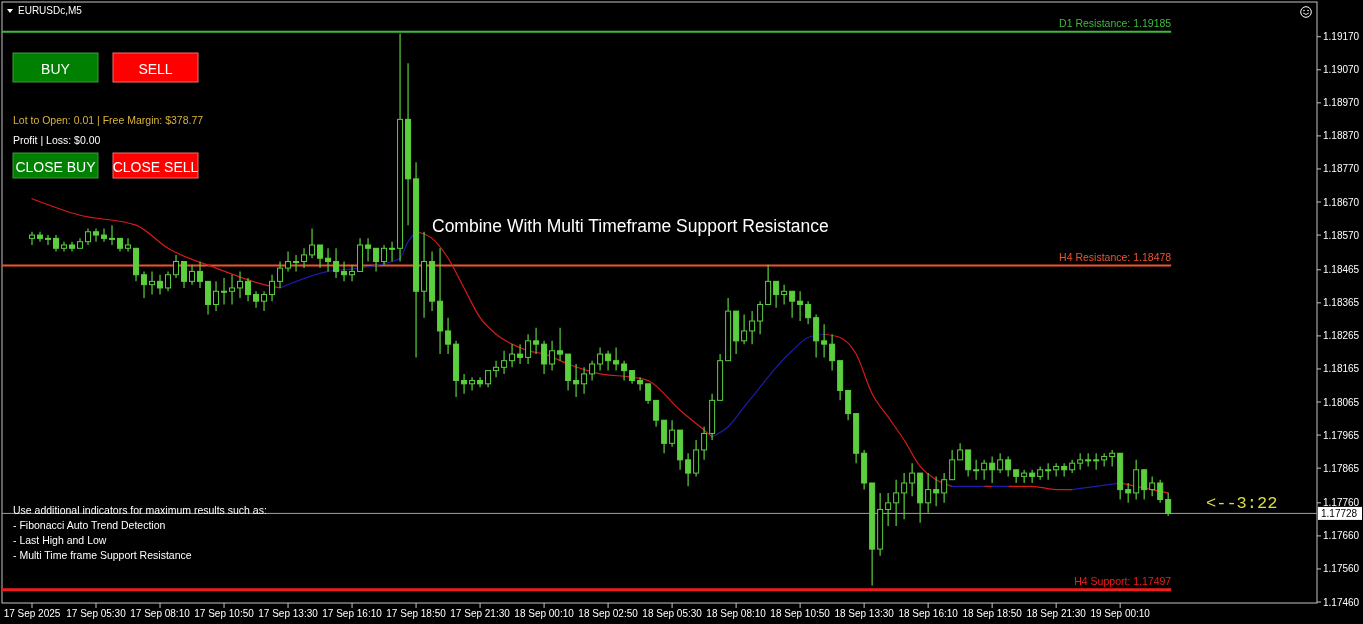 Image resolution: width=1363 pixels, height=624 pixels. Describe the element at coordinates (1341, 336) in the screenshot. I see `y-tick-label: 1.18265` at that location.